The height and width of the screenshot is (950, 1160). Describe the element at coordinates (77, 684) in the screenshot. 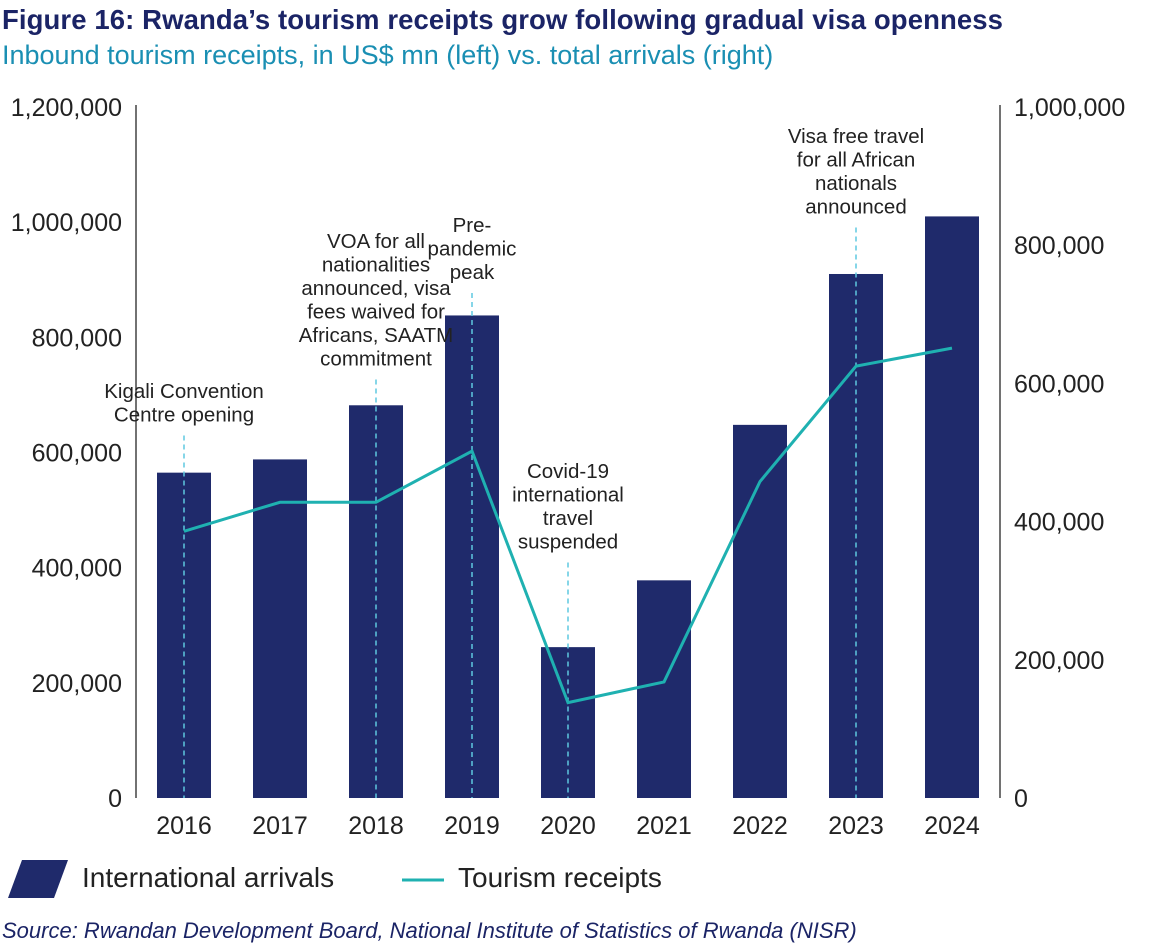

I see `y-left-tick-label: 200,000` at that location.